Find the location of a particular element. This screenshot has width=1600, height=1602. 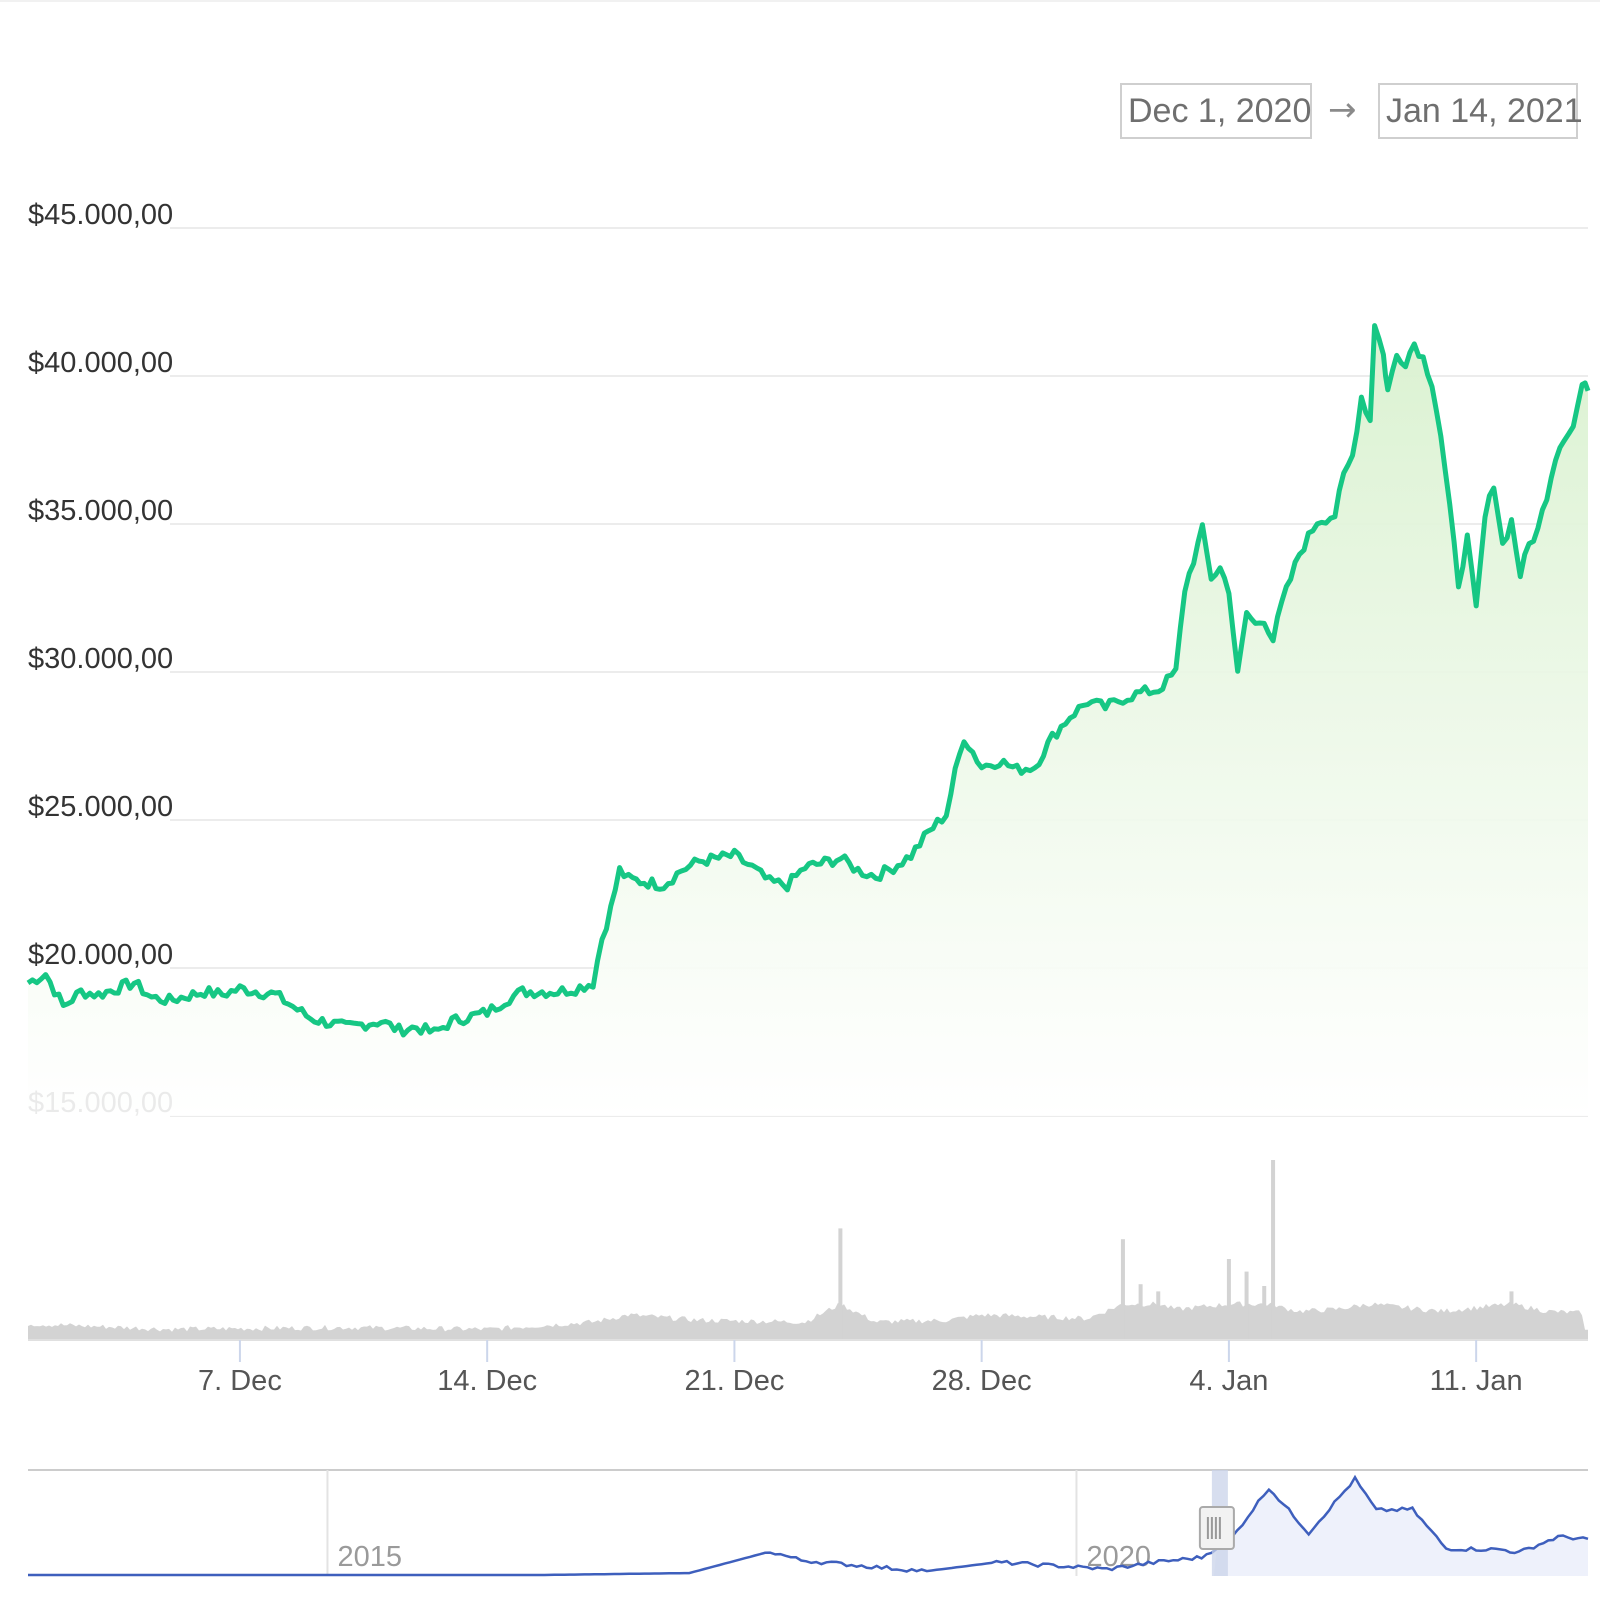

x-tick-label: 11. Jan is located at coordinates (1476, 1381).